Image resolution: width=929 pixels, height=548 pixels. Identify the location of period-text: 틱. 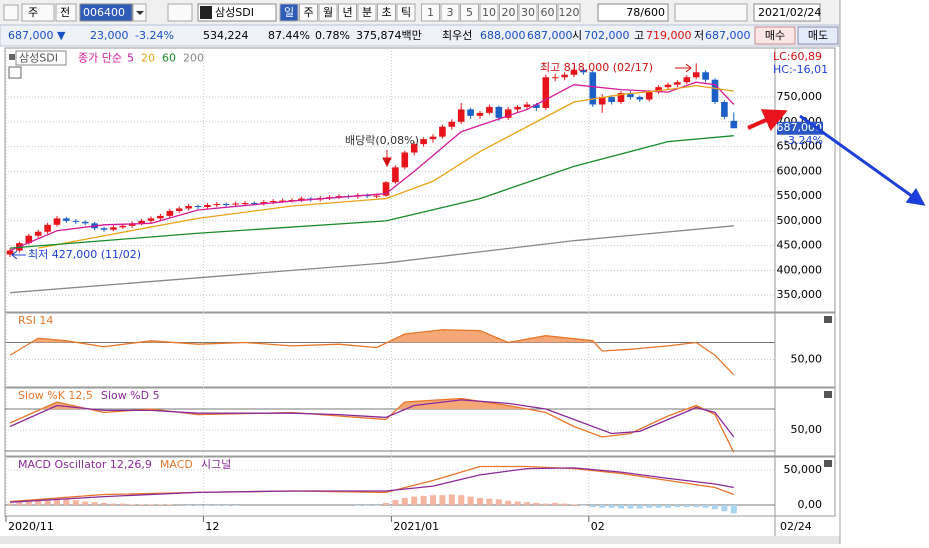
(406, 12).